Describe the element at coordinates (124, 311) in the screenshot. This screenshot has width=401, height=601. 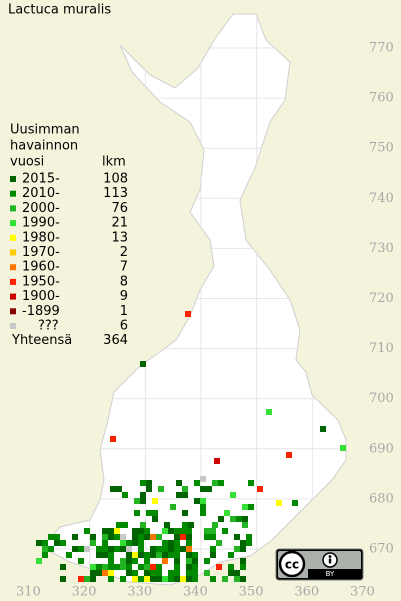
I see `legend-count: 1` at that location.